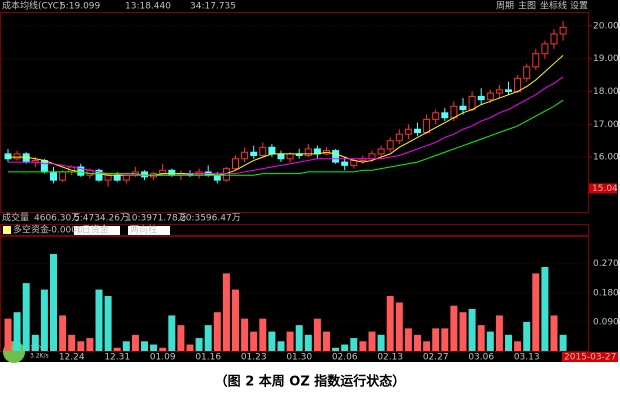 The width and height of the screenshot is (620, 401). Describe the element at coordinates (31, 230) in the screenshot. I see `indicator-title: 多空资金` at that location.